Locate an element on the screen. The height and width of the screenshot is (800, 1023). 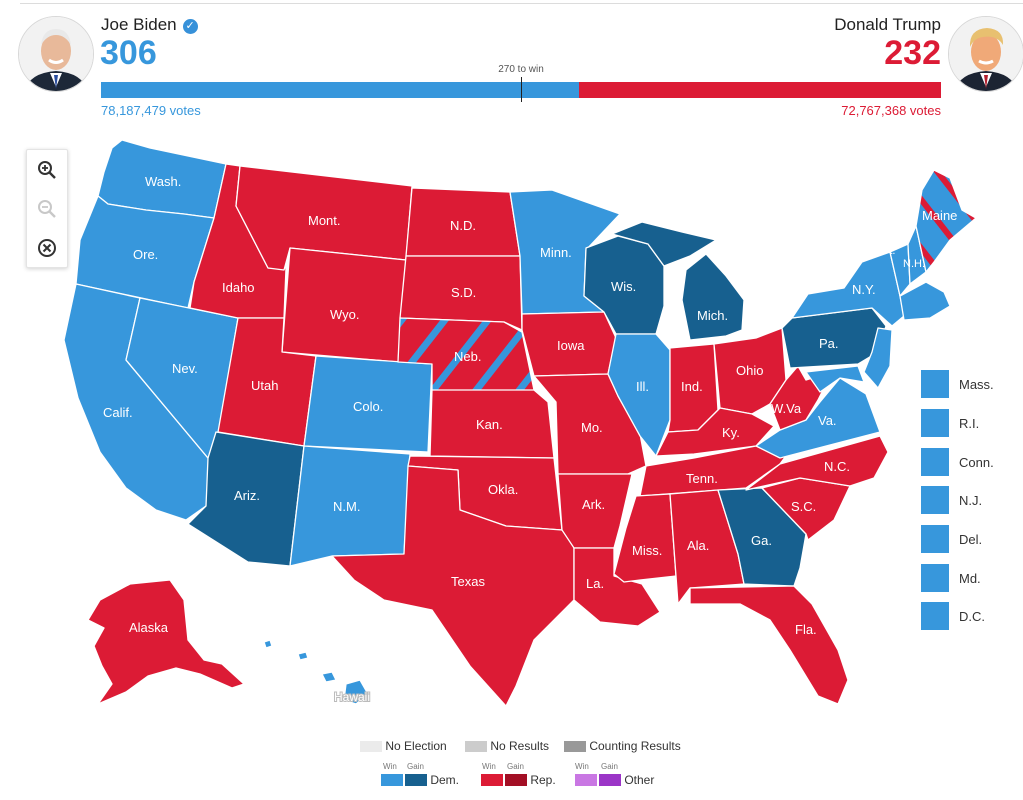
label-ore: Ore. is located at coordinates (145, 254).